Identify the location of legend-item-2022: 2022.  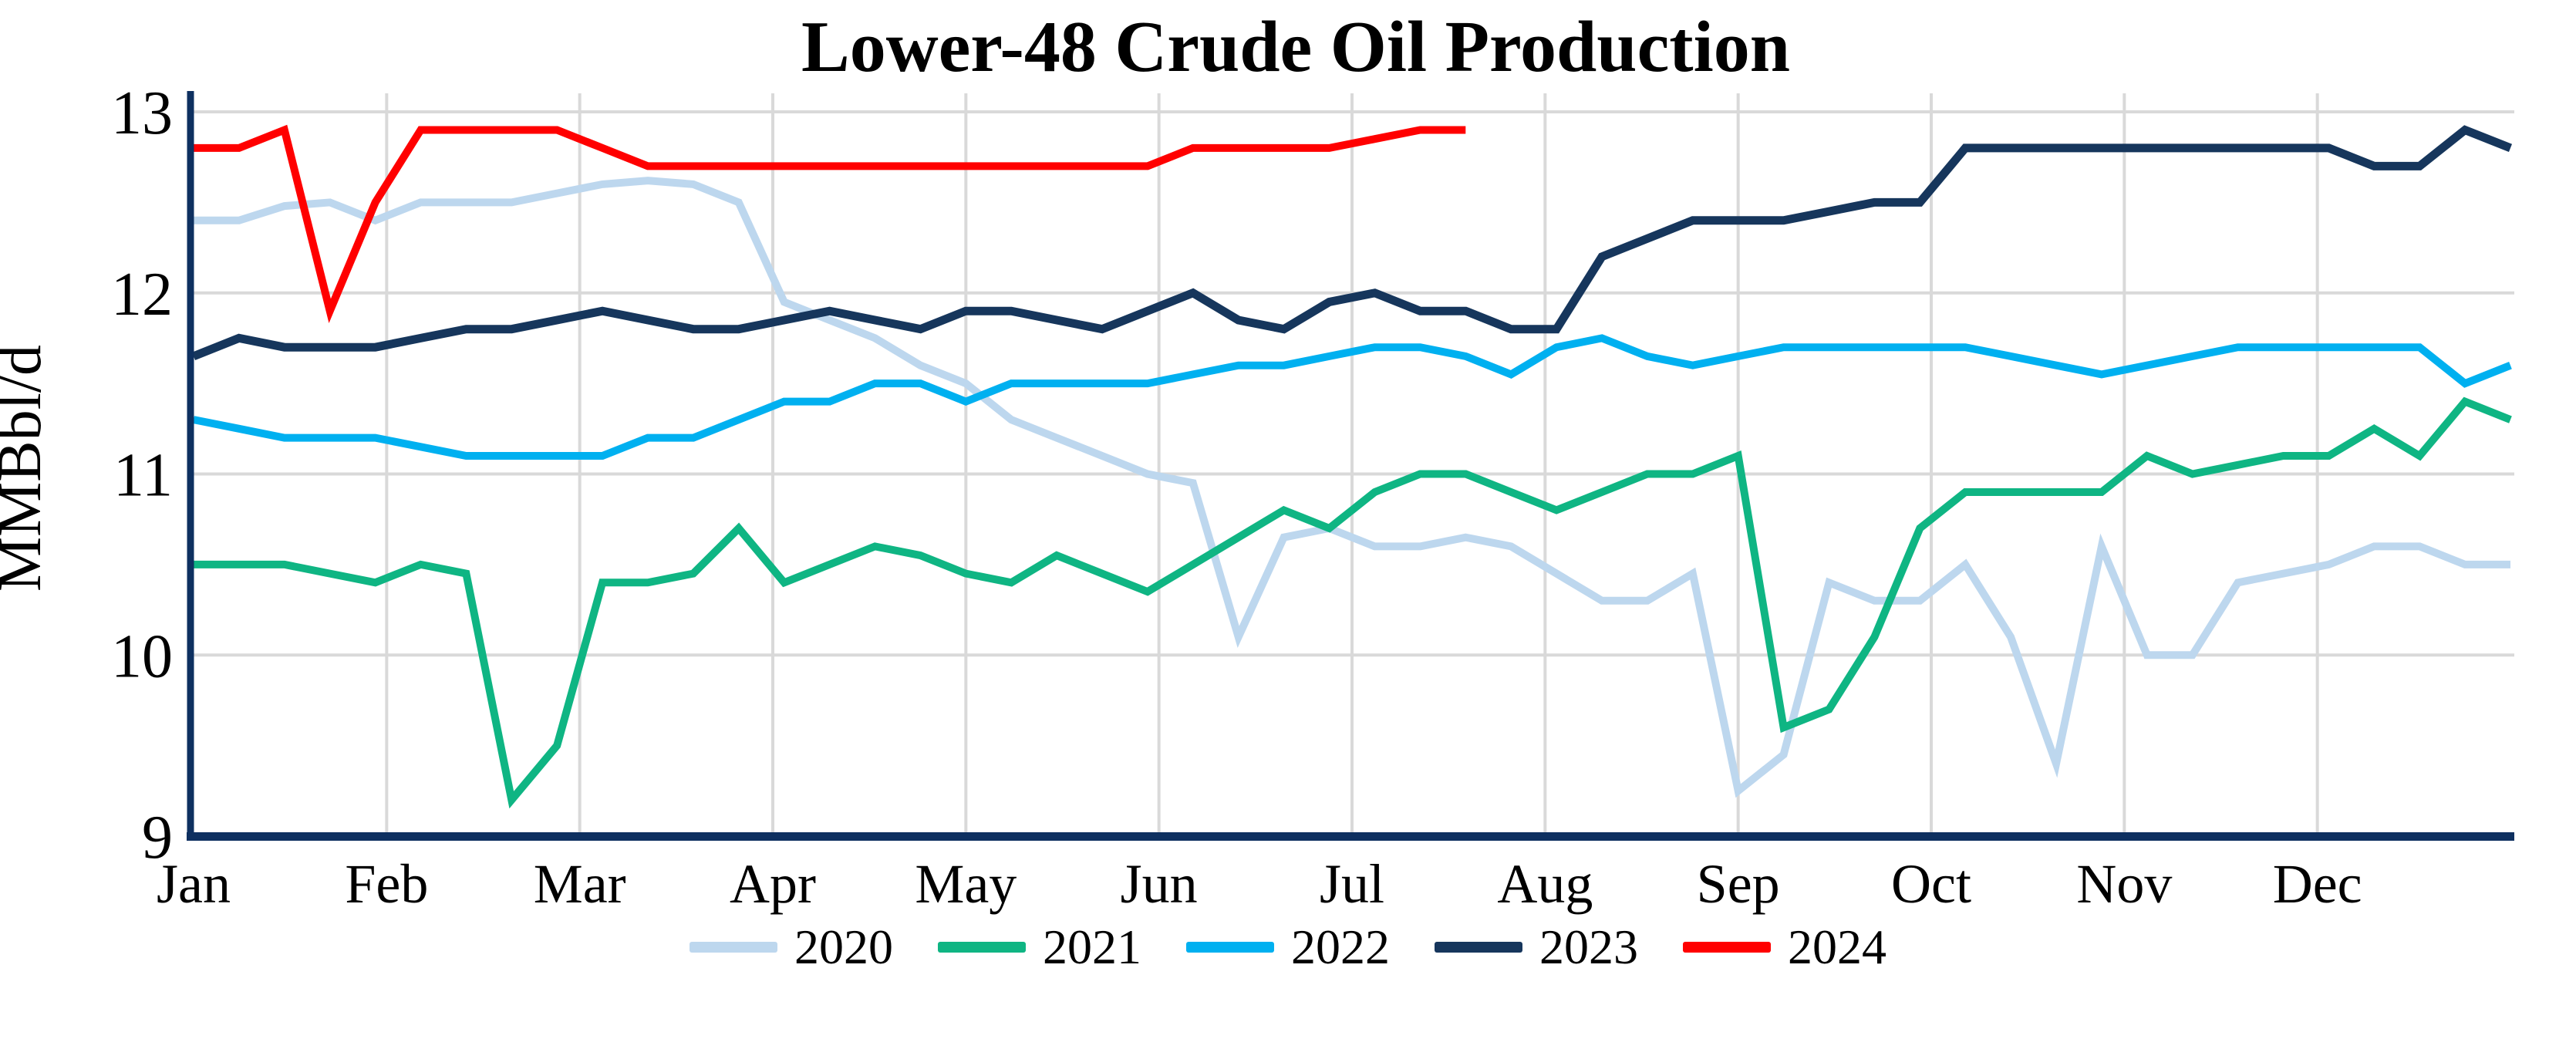
(1288, 948).